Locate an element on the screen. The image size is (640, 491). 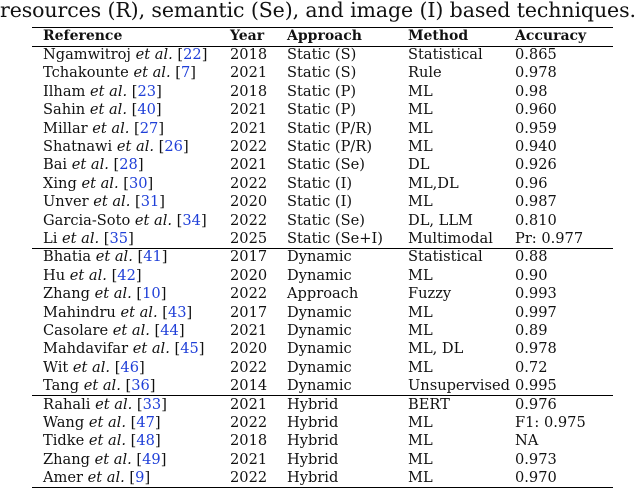
accuracy-cell: 0.993 is located at coordinates (536, 294).